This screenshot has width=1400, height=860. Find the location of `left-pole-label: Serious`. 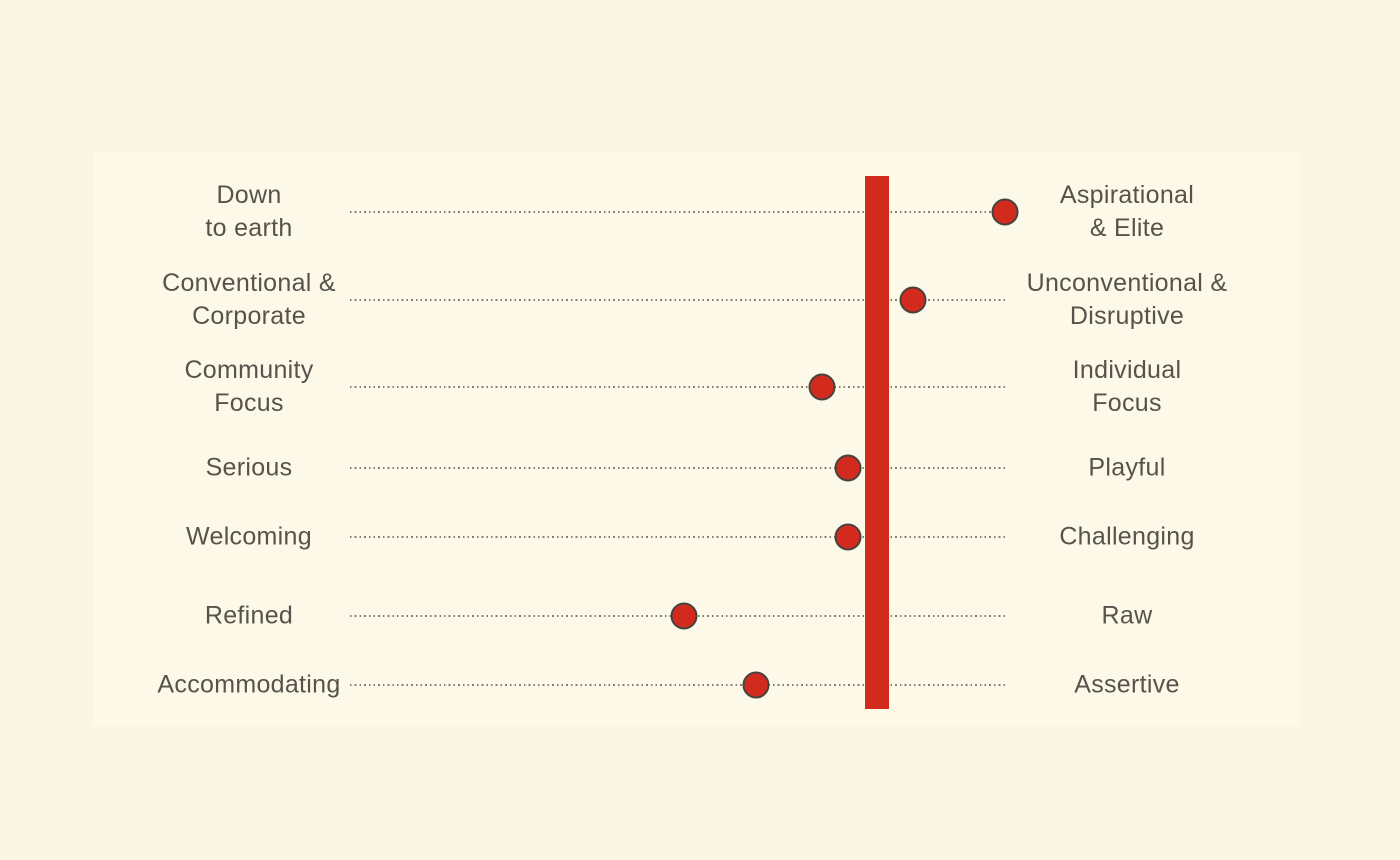

left-pole-label: Serious is located at coordinates (249, 467).